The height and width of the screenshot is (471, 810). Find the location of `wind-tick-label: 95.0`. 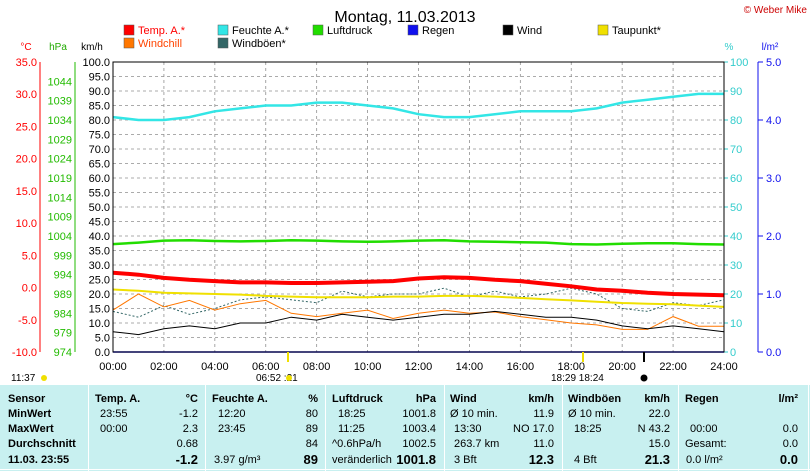

wind-tick-label: 95.0 is located at coordinates (99, 78).